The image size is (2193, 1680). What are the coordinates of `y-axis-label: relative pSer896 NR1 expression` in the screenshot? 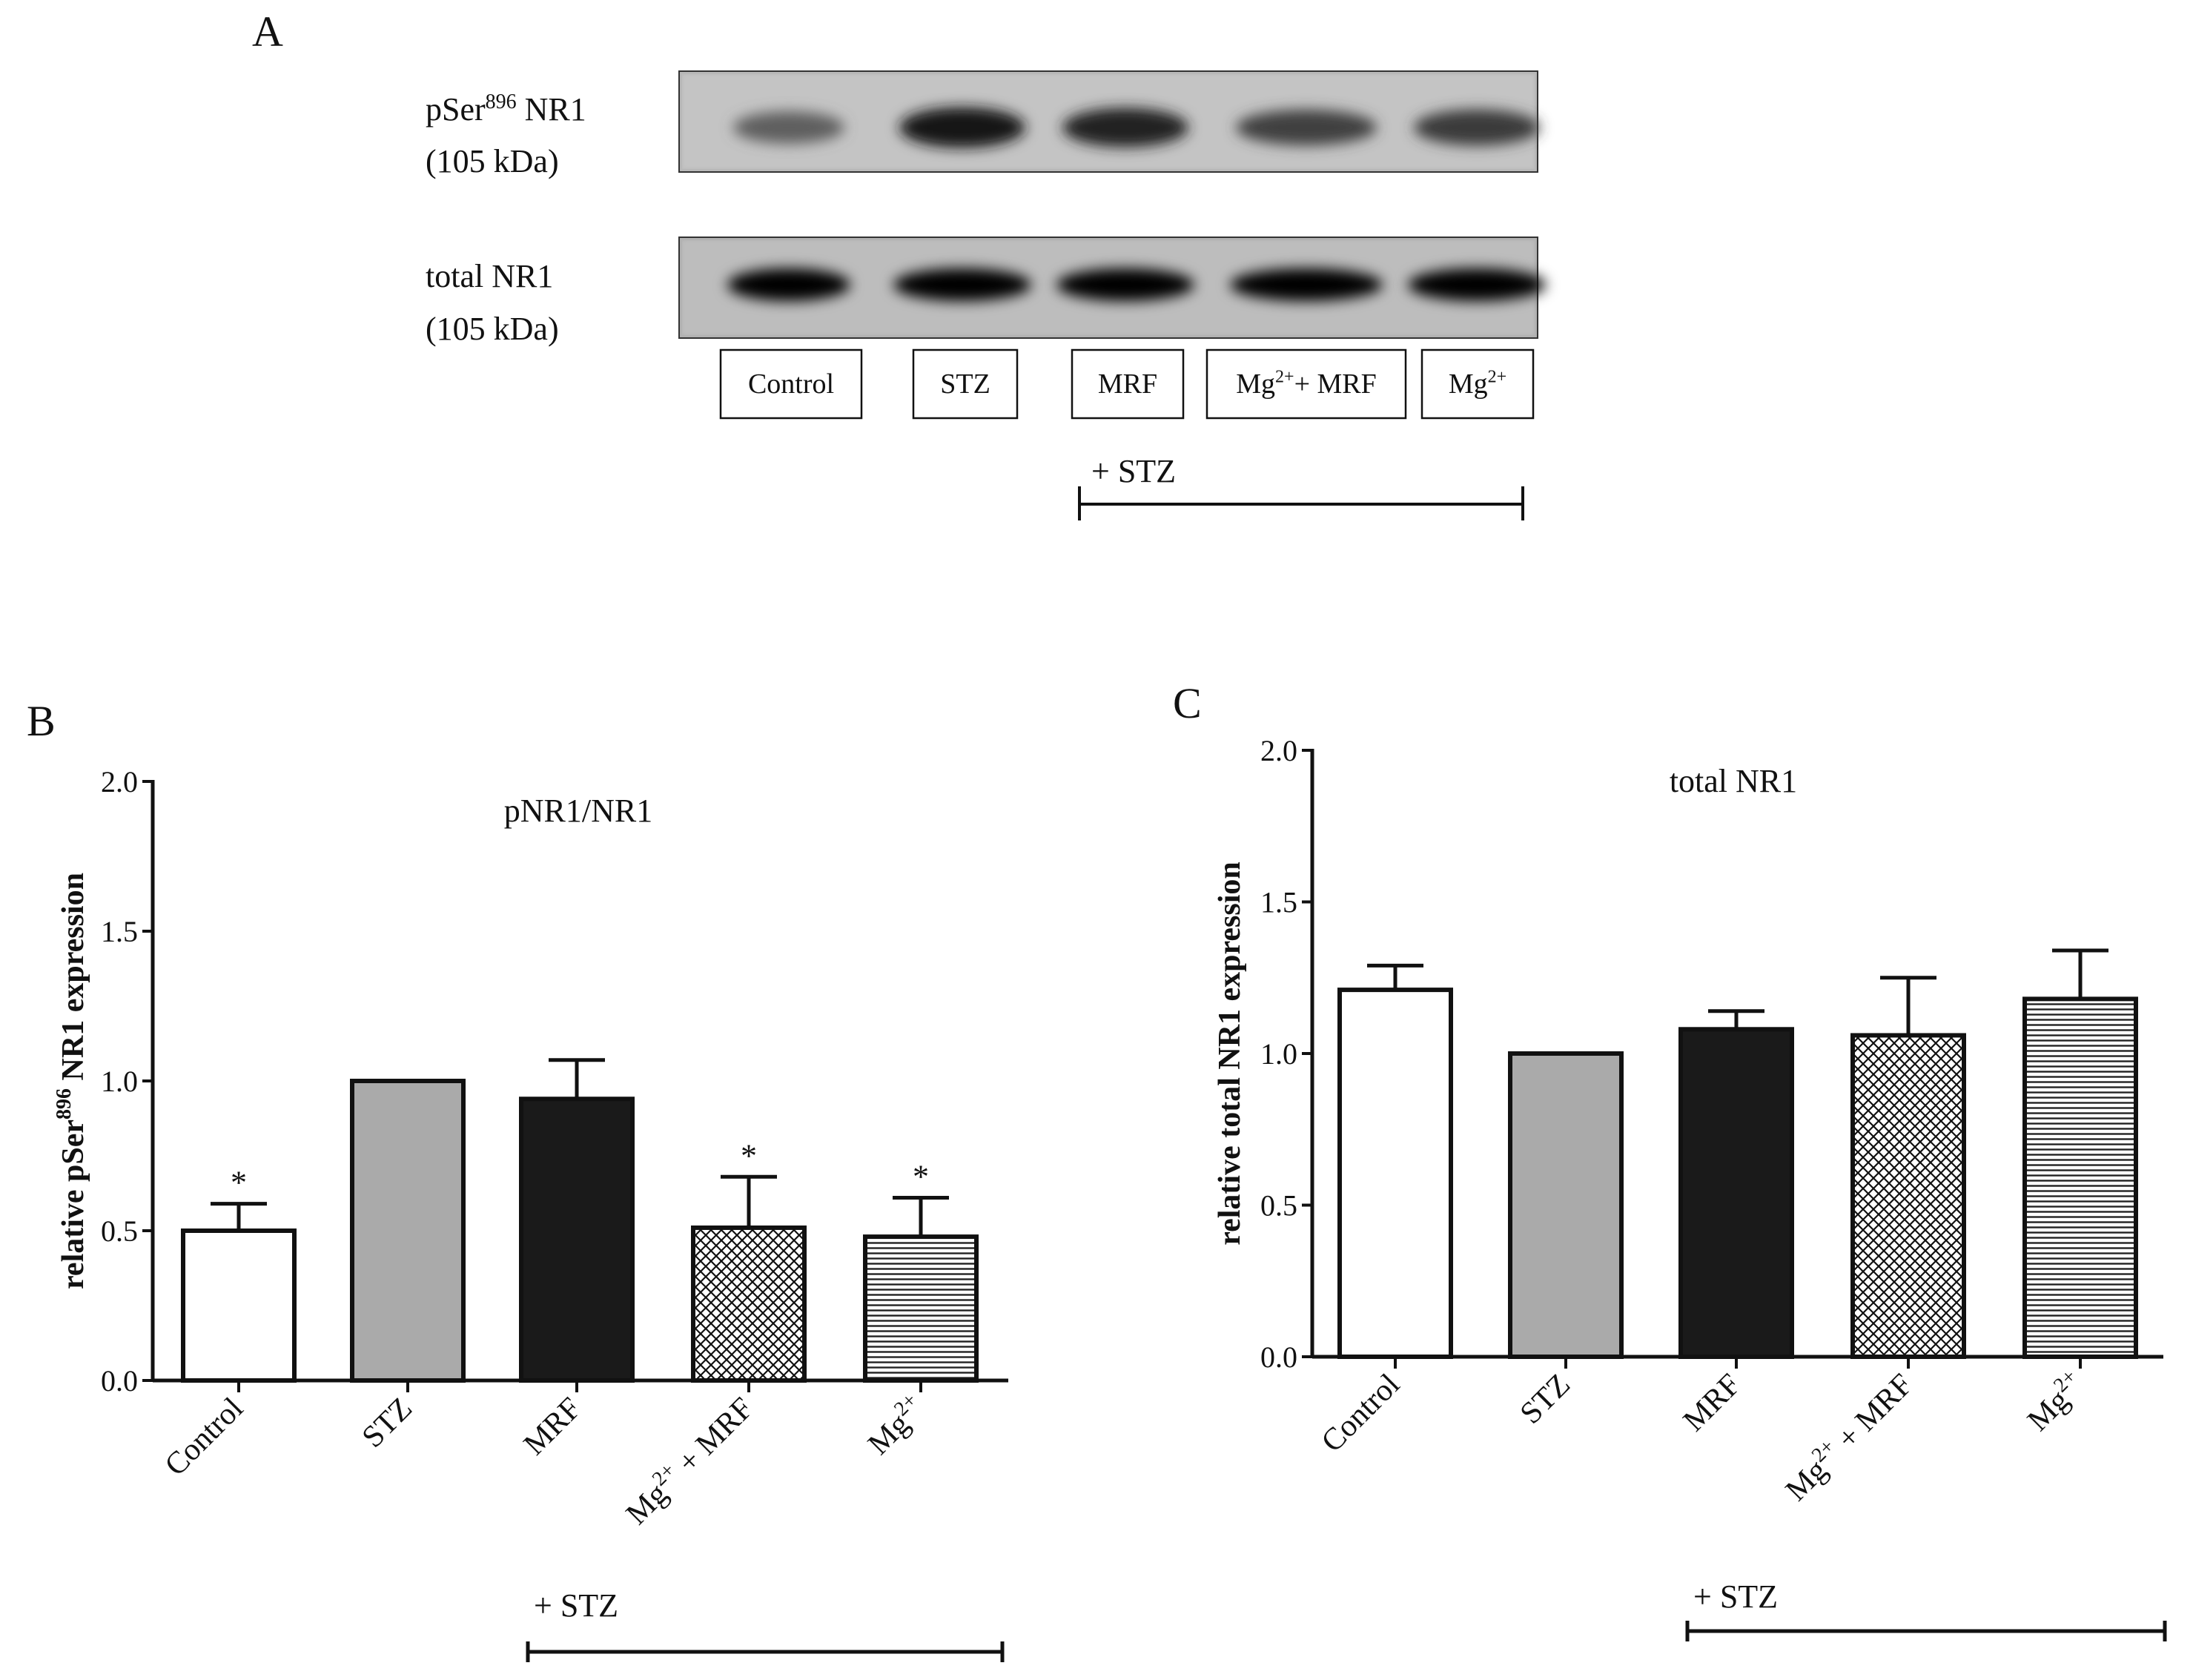 It's located at (71, 1081).